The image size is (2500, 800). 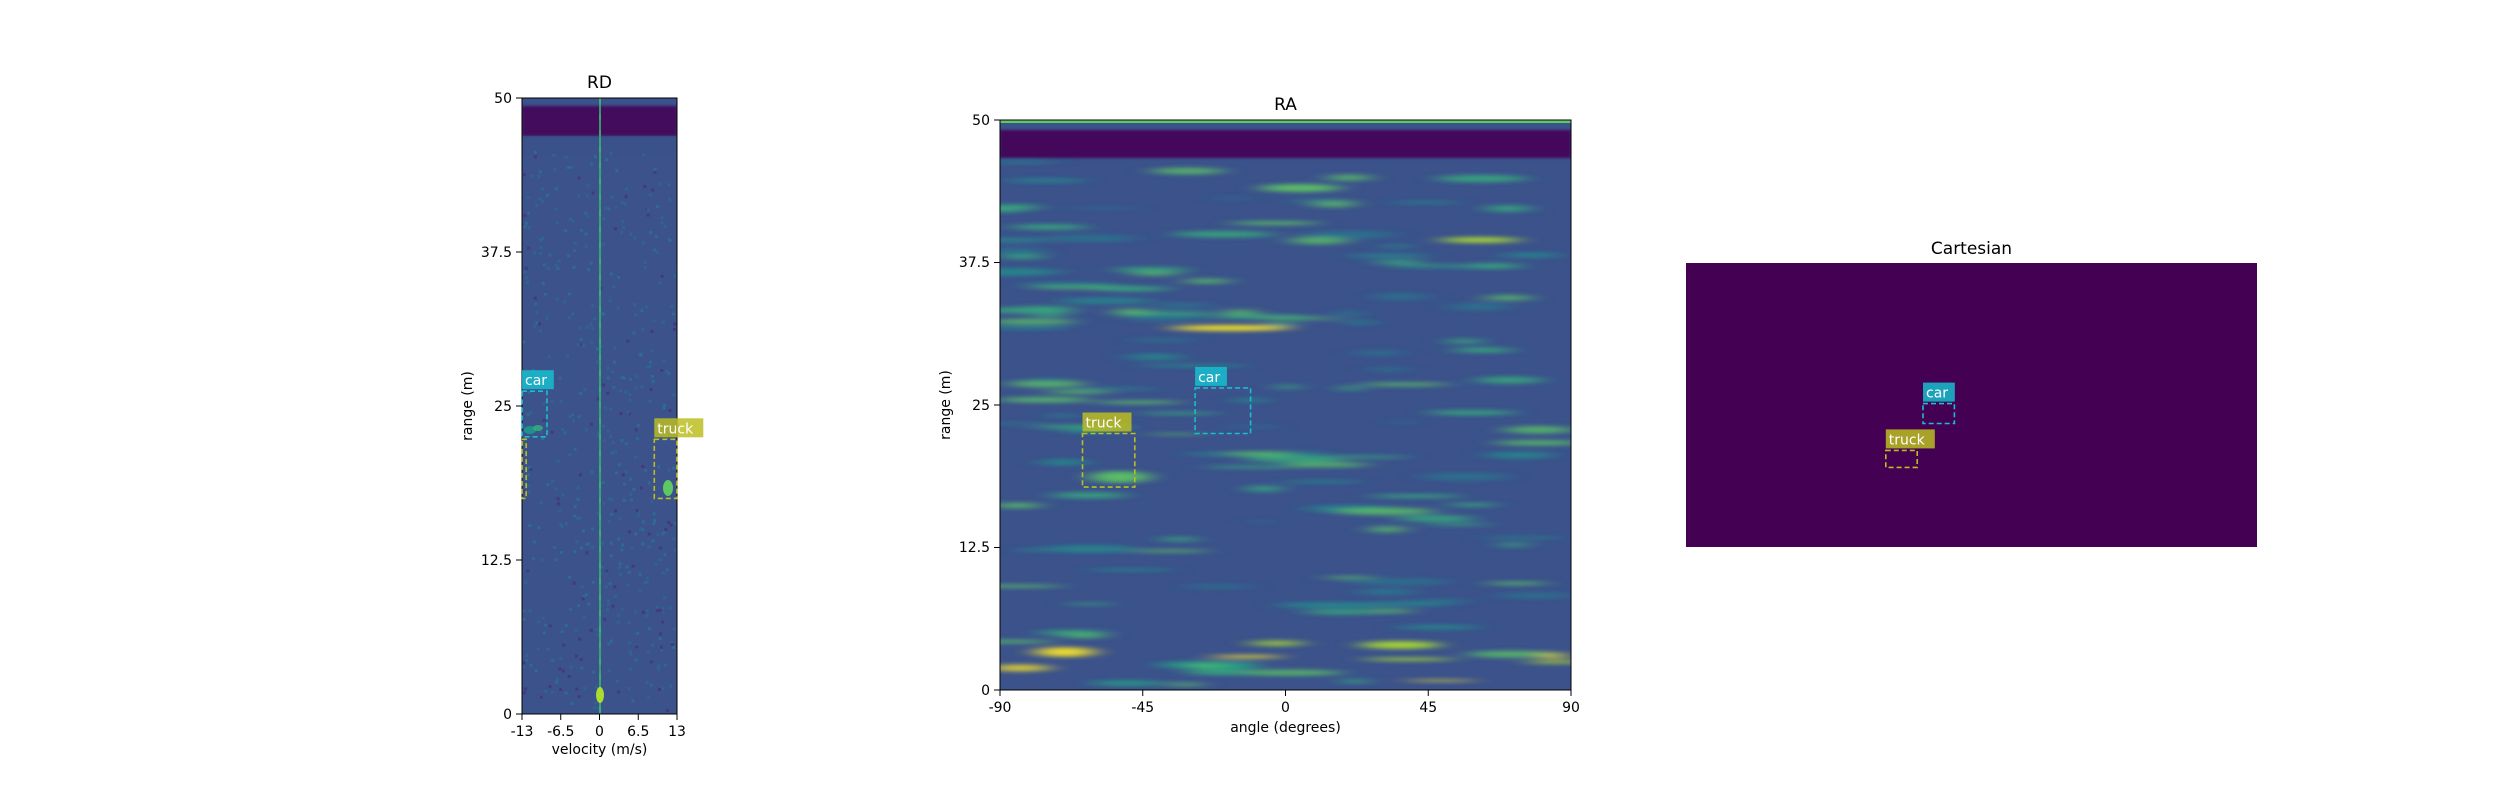 I want to click on rd-xtick: -6.5, so click(x=560, y=732).